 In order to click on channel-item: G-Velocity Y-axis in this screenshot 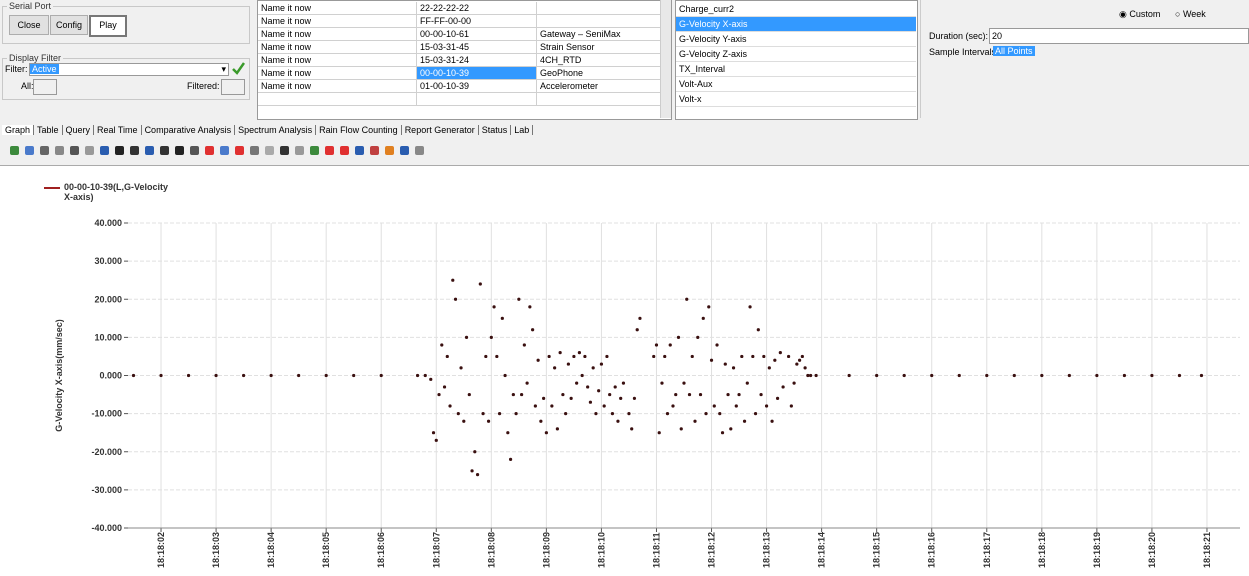, I will do `click(796, 39)`.